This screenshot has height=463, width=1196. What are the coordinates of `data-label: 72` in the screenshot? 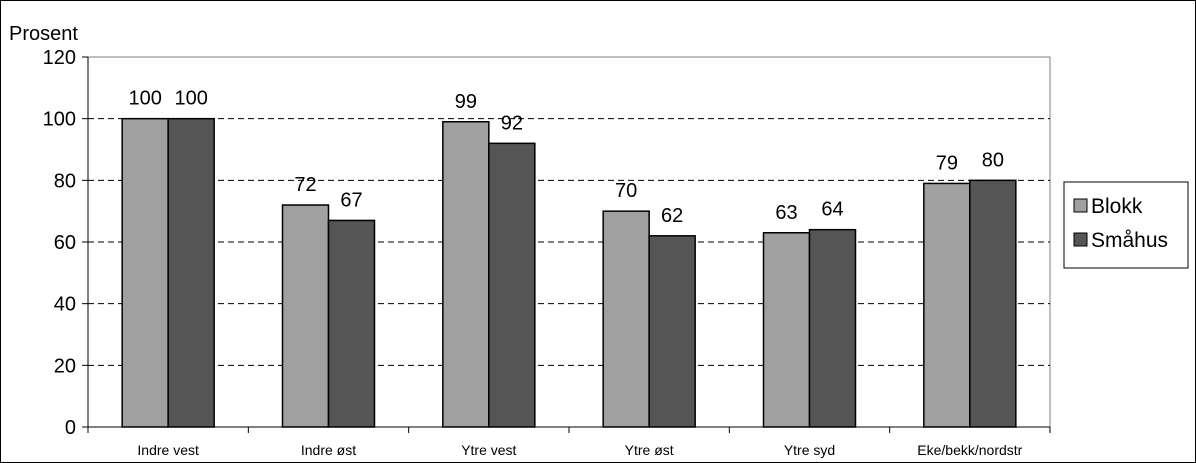 It's located at (305, 185).